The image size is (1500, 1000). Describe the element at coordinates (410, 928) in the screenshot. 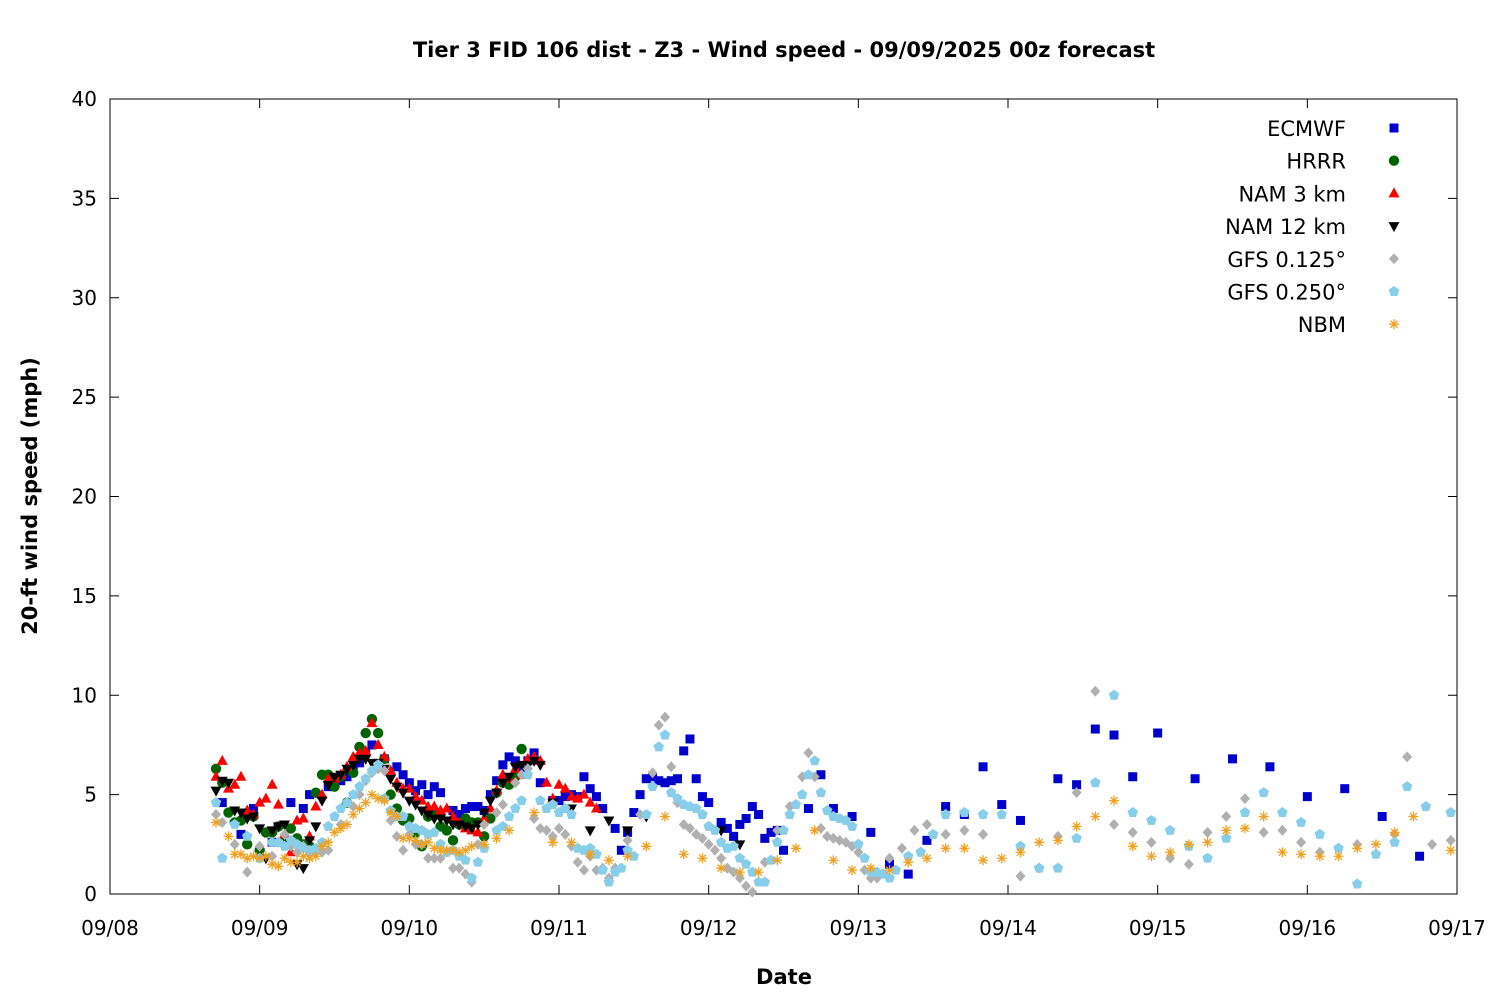

I see `x-tick-label: 09/10` at that location.